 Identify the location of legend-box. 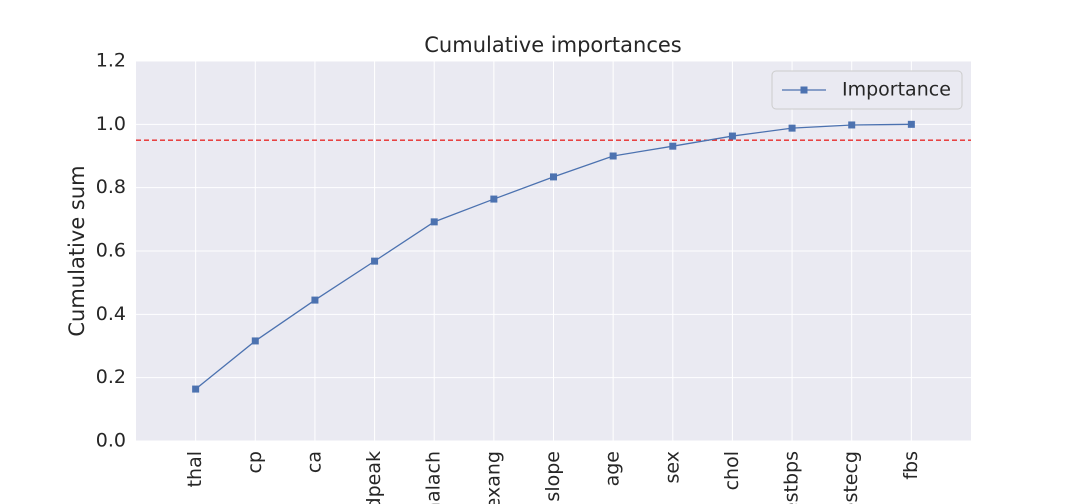
(867, 90).